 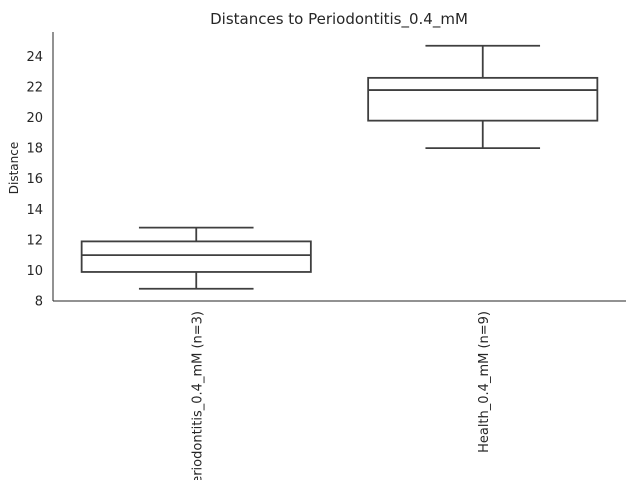 I want to click on x-category-label: Periodontitis_0.4_mM (n=3), so click(x=197, y=395).